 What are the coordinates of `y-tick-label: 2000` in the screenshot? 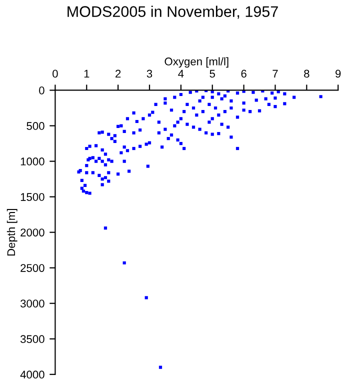 It's located at (32, 232).